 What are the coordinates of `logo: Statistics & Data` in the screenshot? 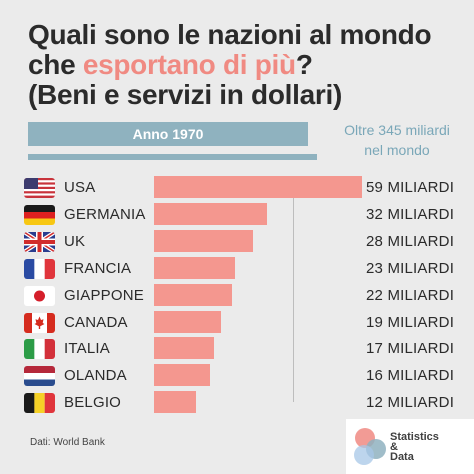 It's located at (410, 446).